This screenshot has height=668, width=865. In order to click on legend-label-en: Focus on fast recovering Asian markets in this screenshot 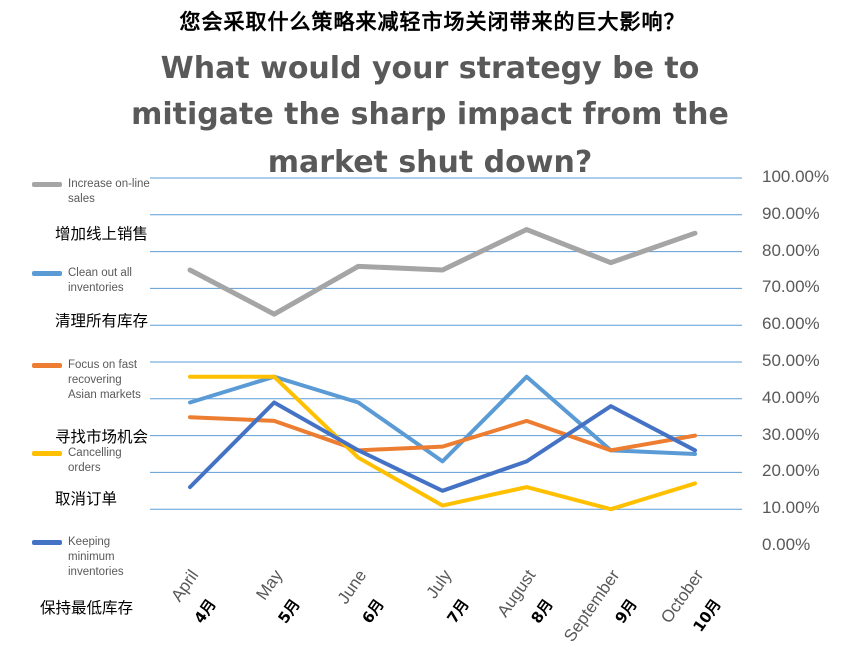, I will do `click(104, 380)`.